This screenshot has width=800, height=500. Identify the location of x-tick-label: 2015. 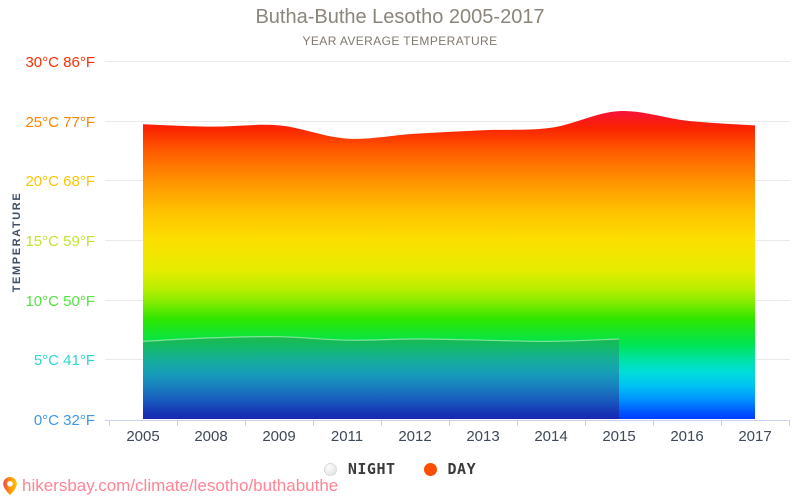
(619, 436).